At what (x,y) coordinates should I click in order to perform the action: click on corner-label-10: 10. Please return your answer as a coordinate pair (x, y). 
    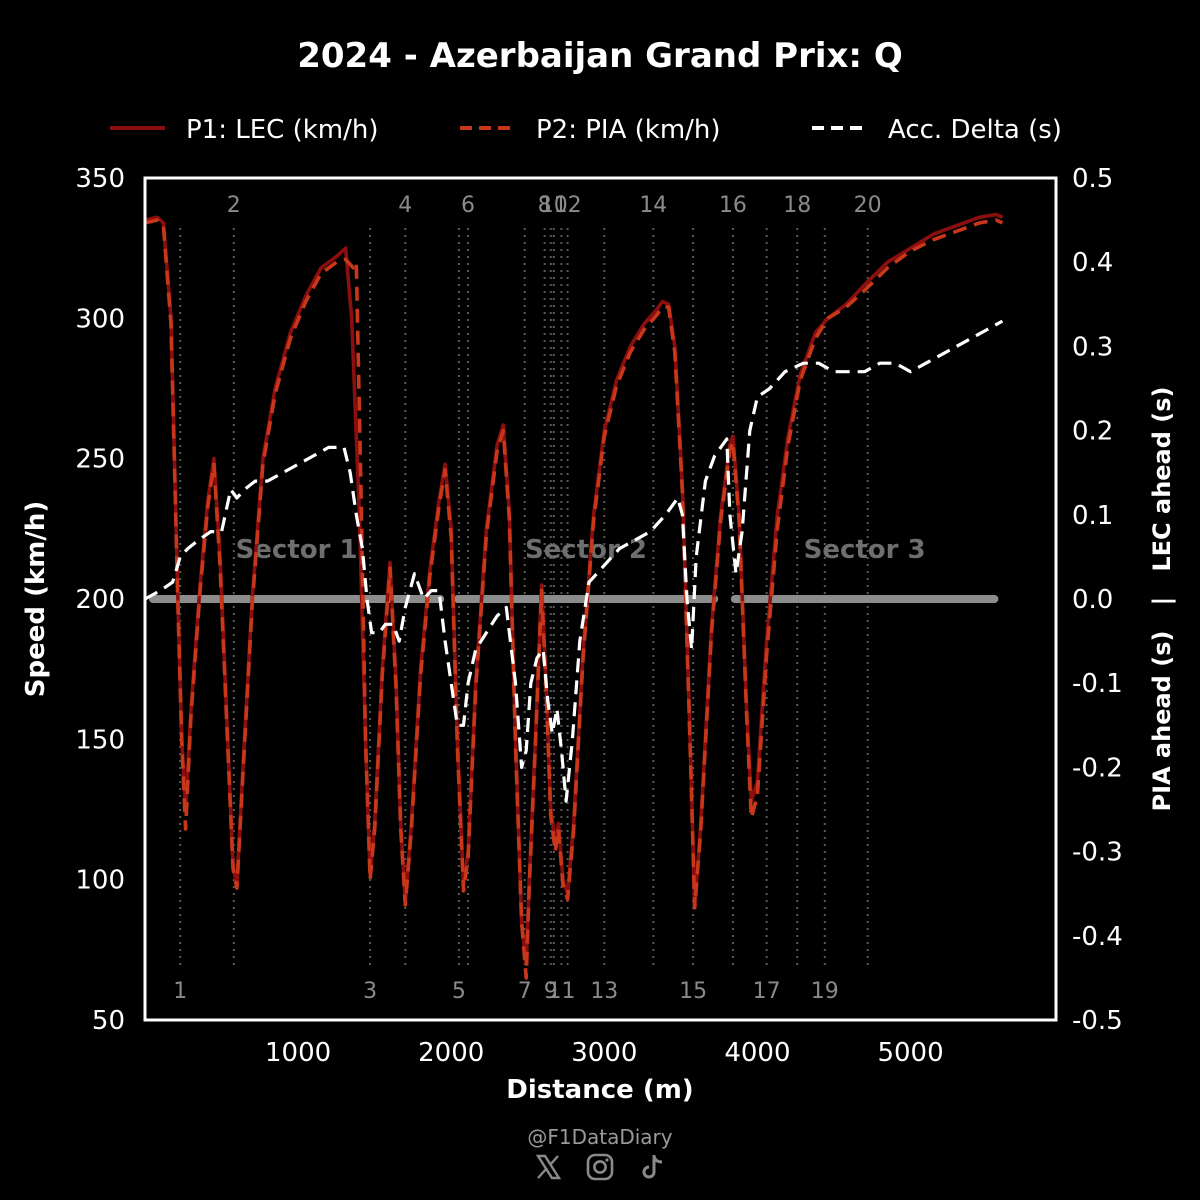
    Looking at the image, I should click on (554, 205).